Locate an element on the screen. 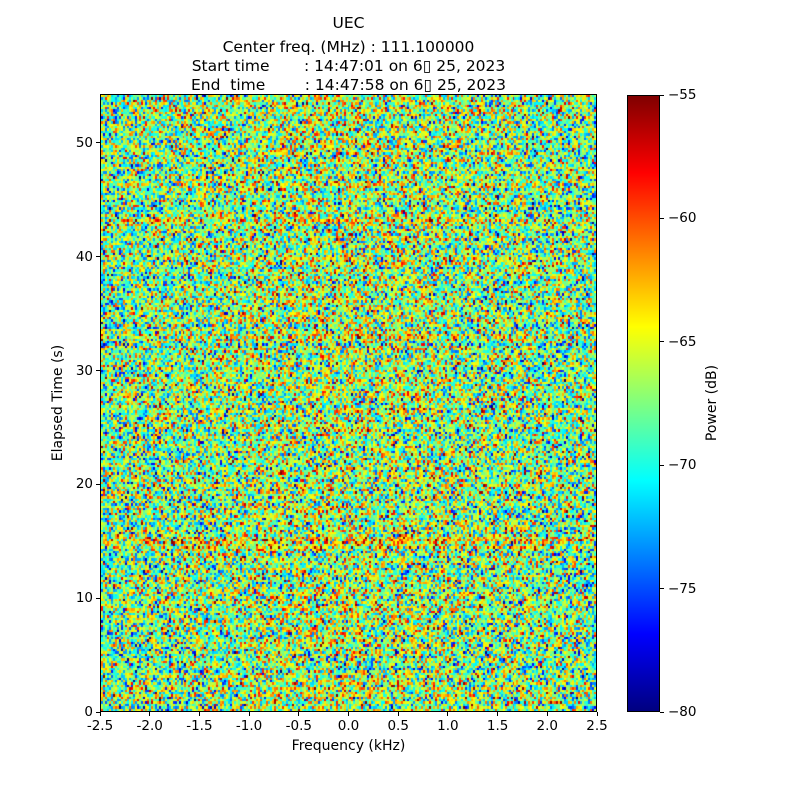 The height and width of the screenshot is (800, 800). colorbar-tick-label: −65 is located at coordinates (682, 341).